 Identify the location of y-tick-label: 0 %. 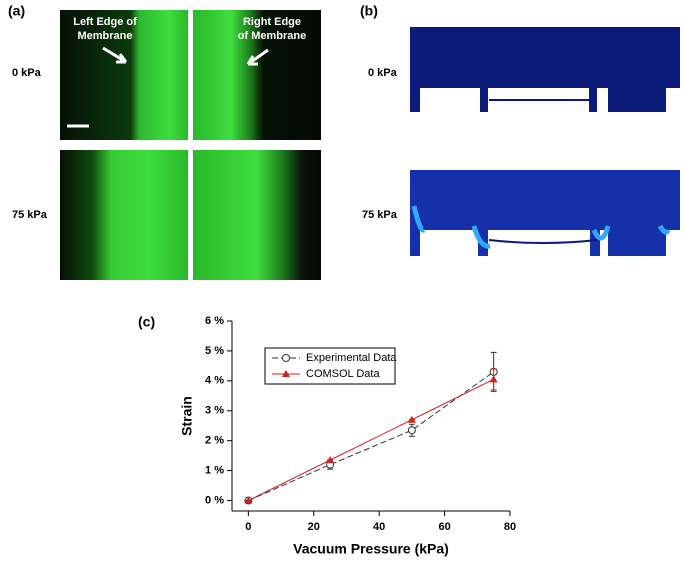
(214, 500).